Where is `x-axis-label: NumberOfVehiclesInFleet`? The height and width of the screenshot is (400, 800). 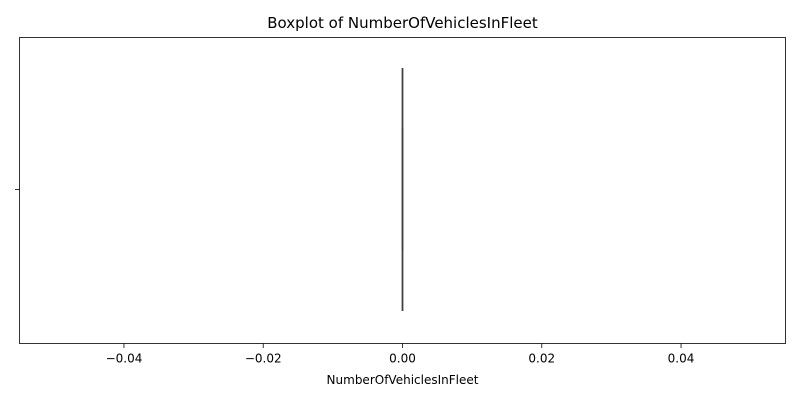
x-axis-label: NumberOfVehiclesInFleet is located at coordinates (403, 380).